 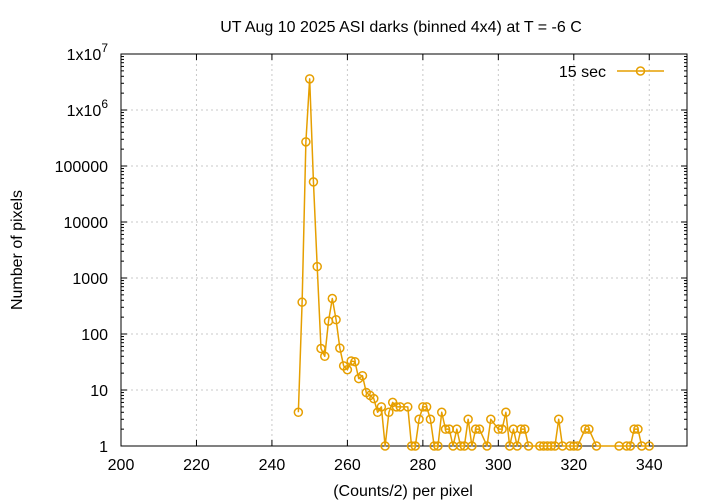 I want to click on x-tick-label: 320, so click(x=573, y=465).